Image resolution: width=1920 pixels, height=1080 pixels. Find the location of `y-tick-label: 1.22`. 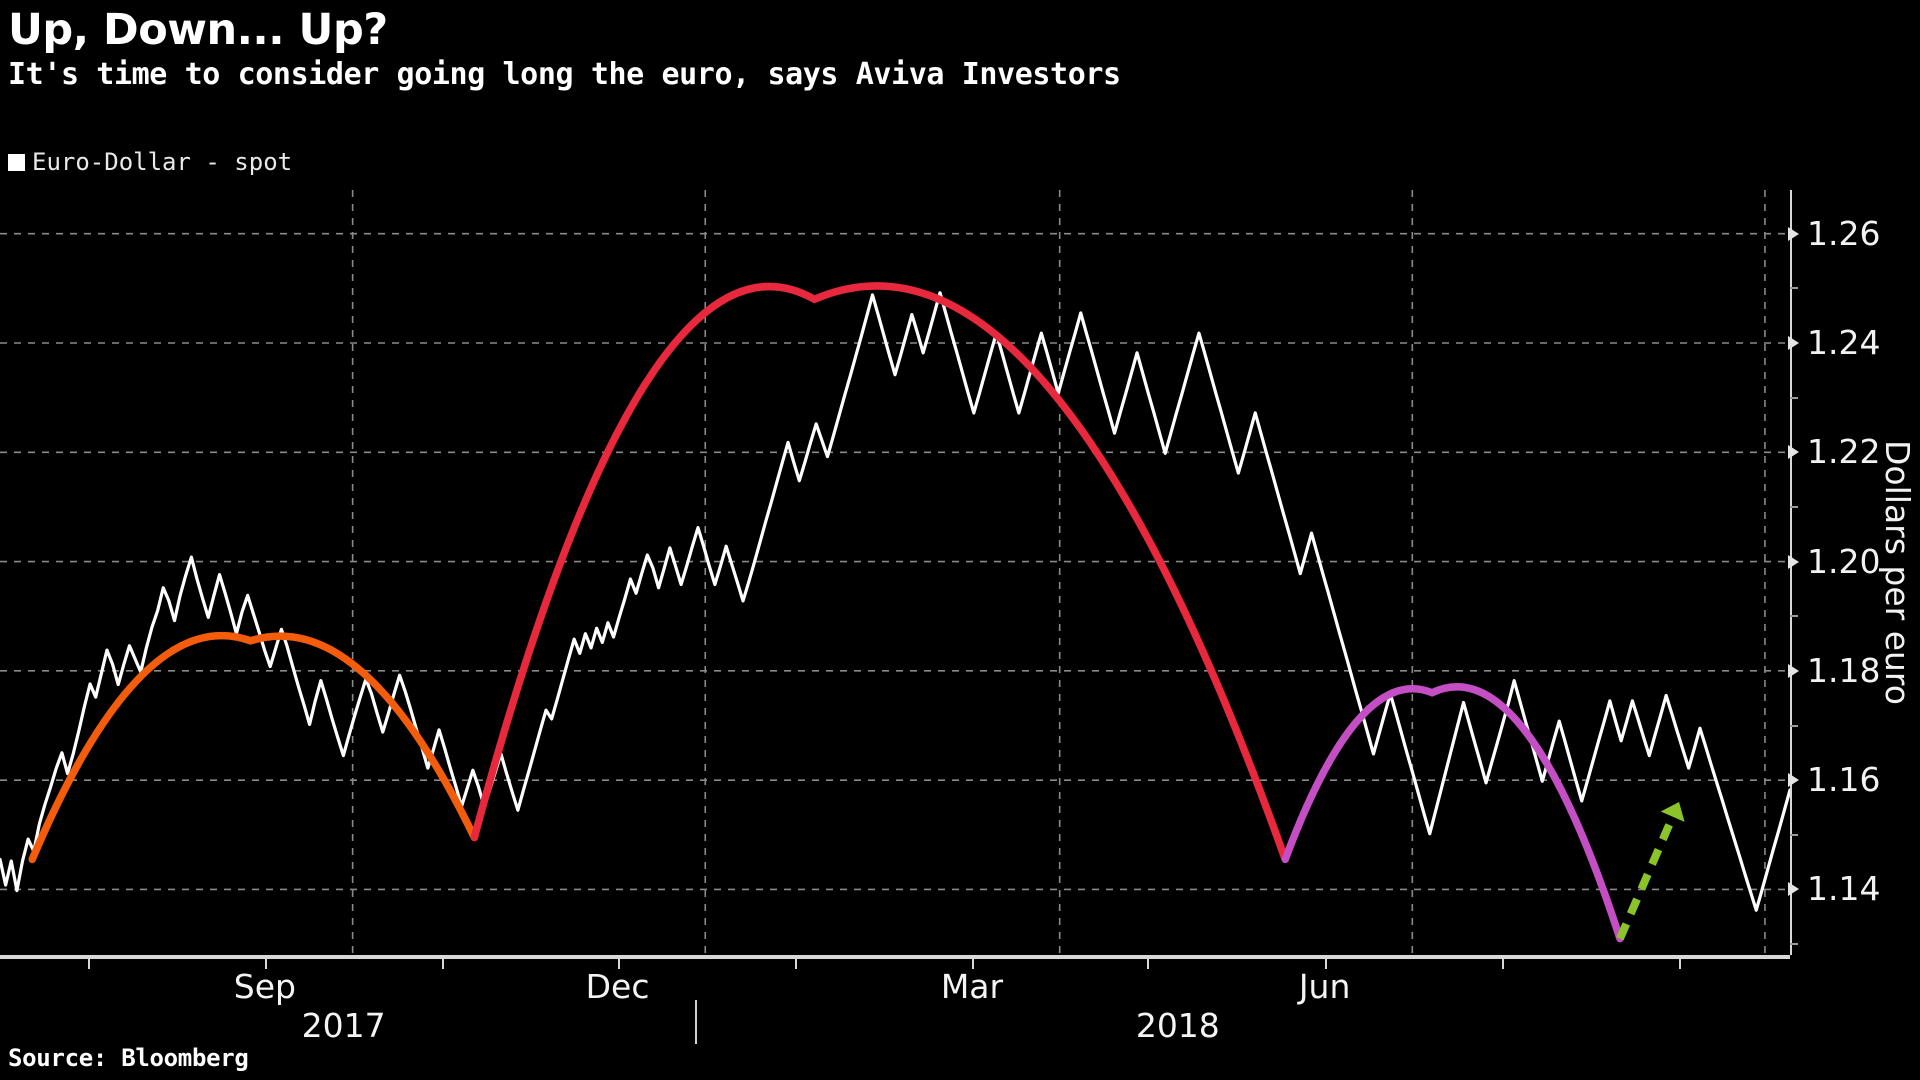

y-tick-label: 1.22 is located at coordinates (1844, 452).